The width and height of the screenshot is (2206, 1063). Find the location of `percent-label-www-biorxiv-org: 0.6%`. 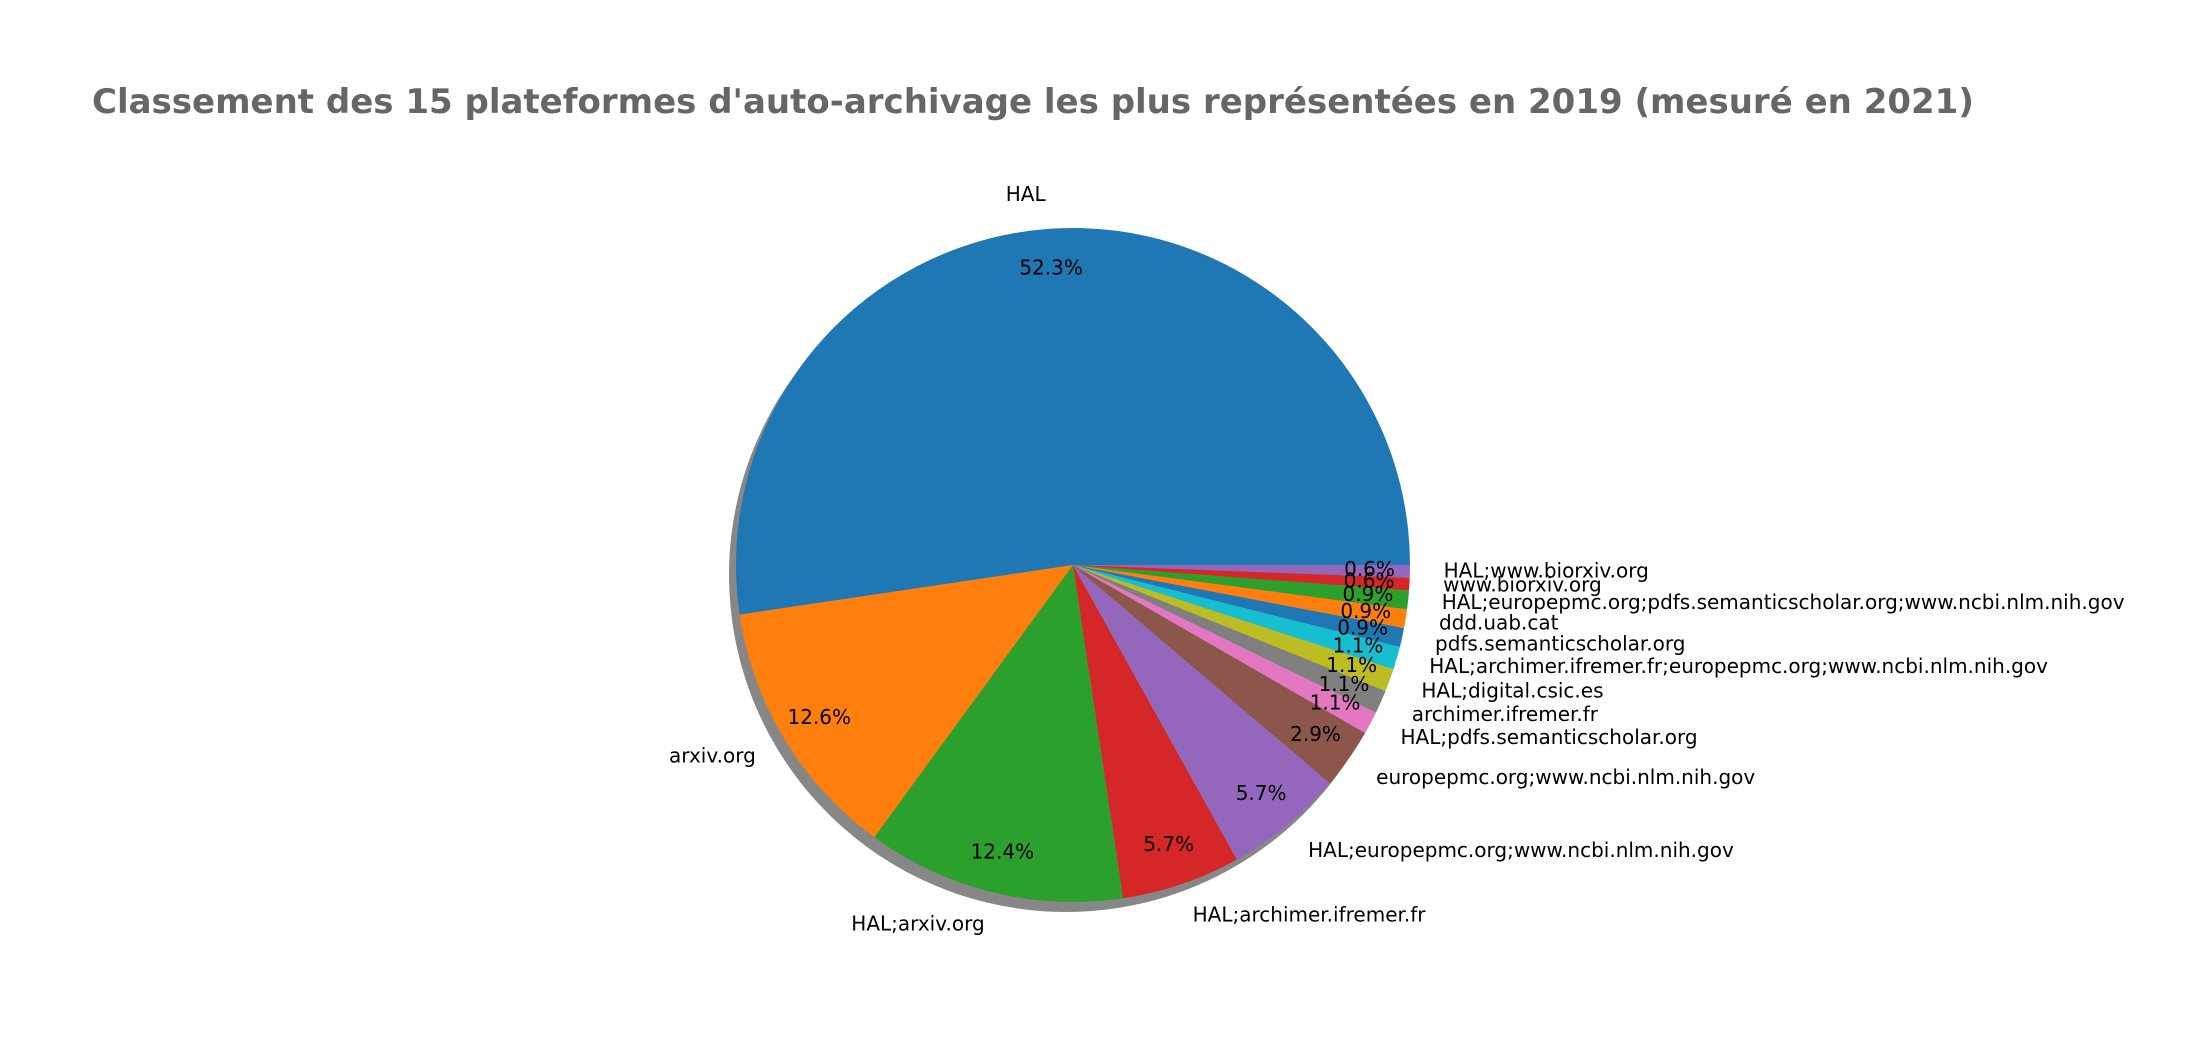

percent-label-www-biorxiv-org: 0.6% is located at coordinates (1369, 580).